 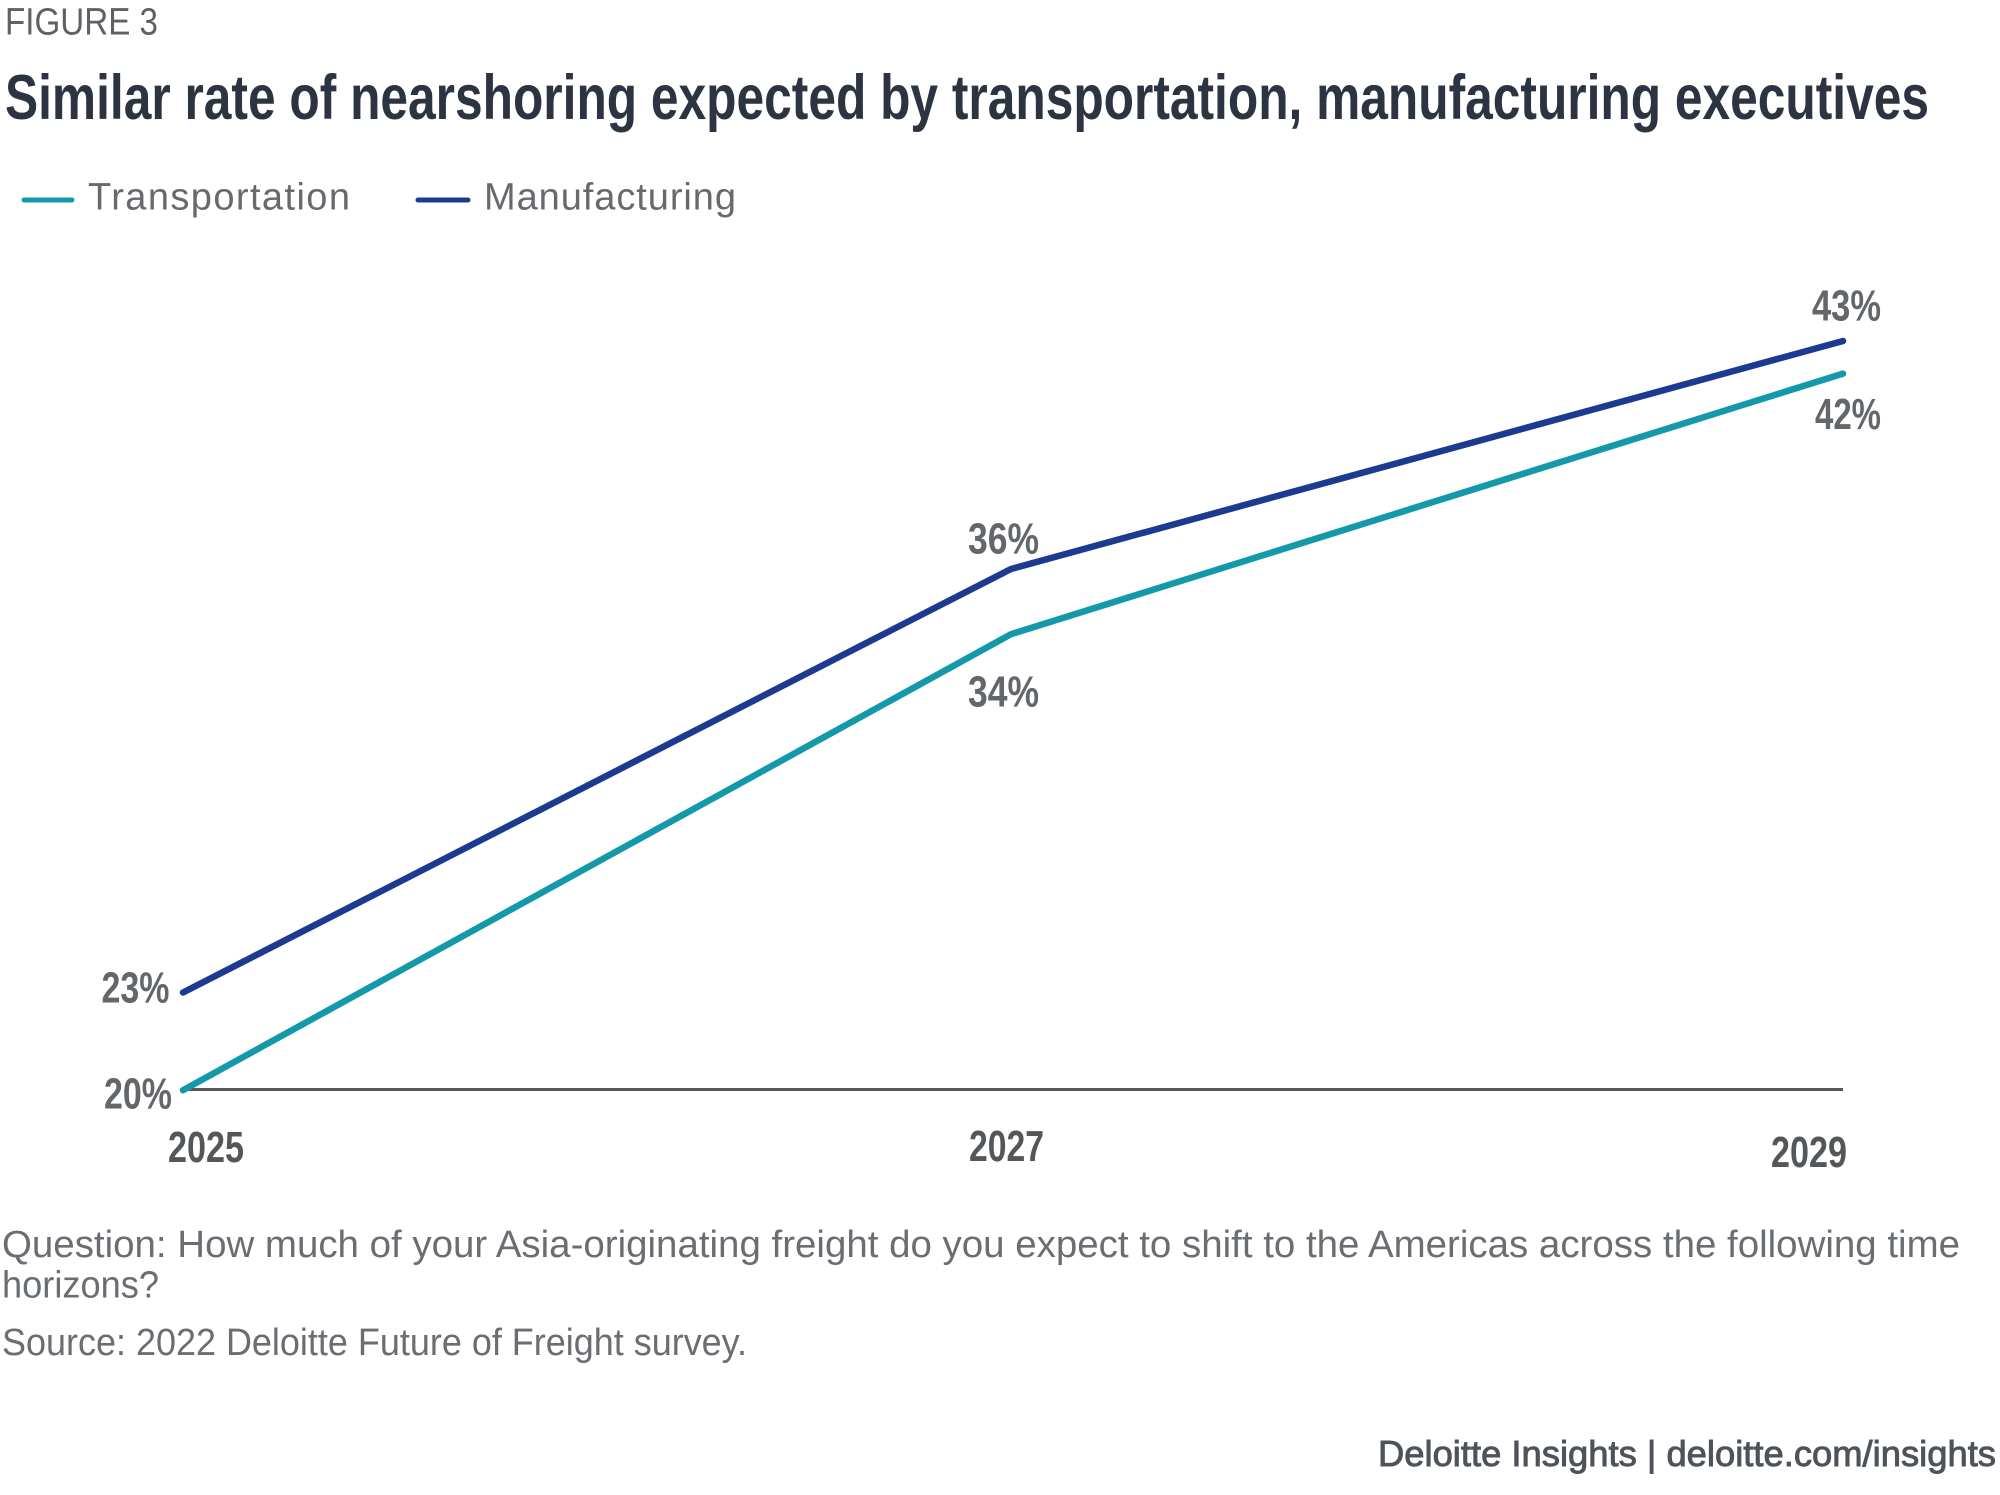 I want to click on svg-text: Manufacturing, so click(x=610, y=198).